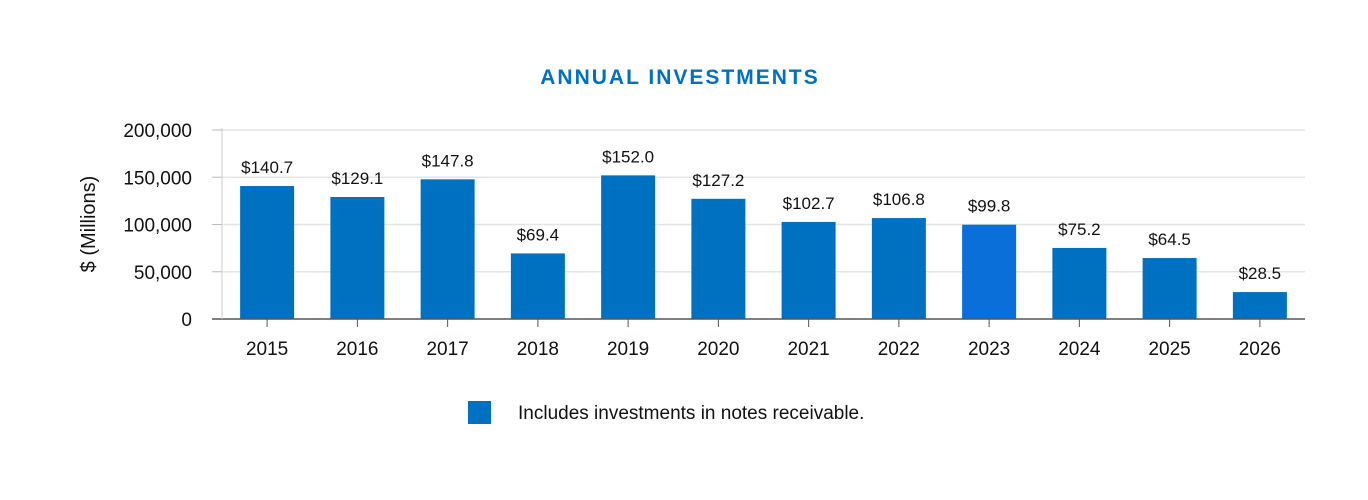 This screenshot has width=1368, height=500. Describe the element at coordinates (163, 273) in the screenshot. I see `y-tick-label: 50,000` at that location.